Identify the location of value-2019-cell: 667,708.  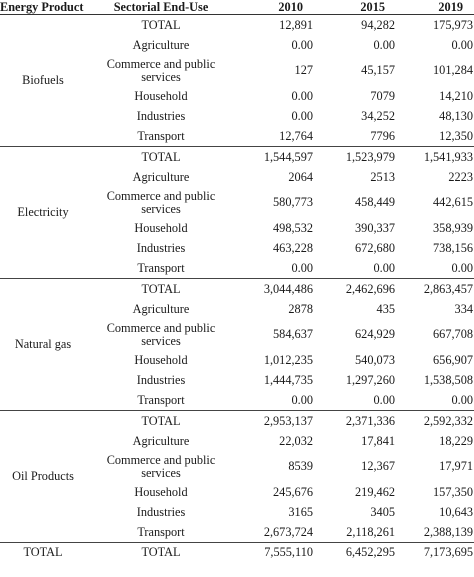
(453, 334).